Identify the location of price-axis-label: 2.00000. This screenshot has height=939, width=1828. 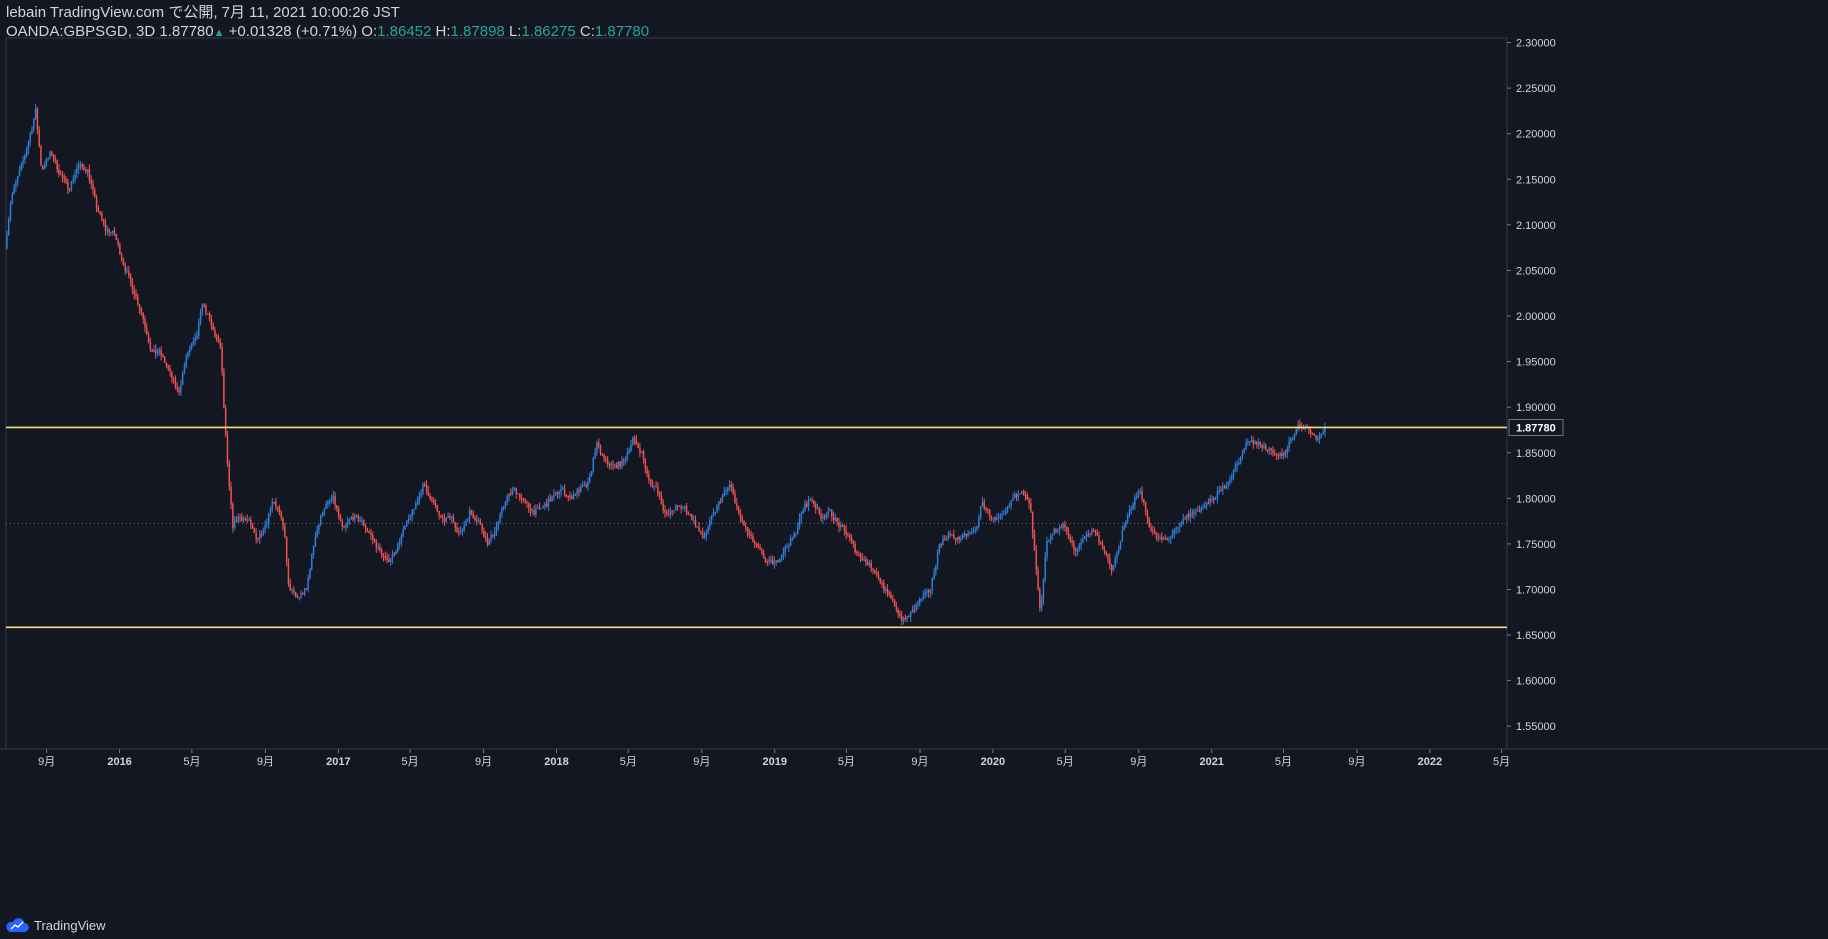
(1536, 317).